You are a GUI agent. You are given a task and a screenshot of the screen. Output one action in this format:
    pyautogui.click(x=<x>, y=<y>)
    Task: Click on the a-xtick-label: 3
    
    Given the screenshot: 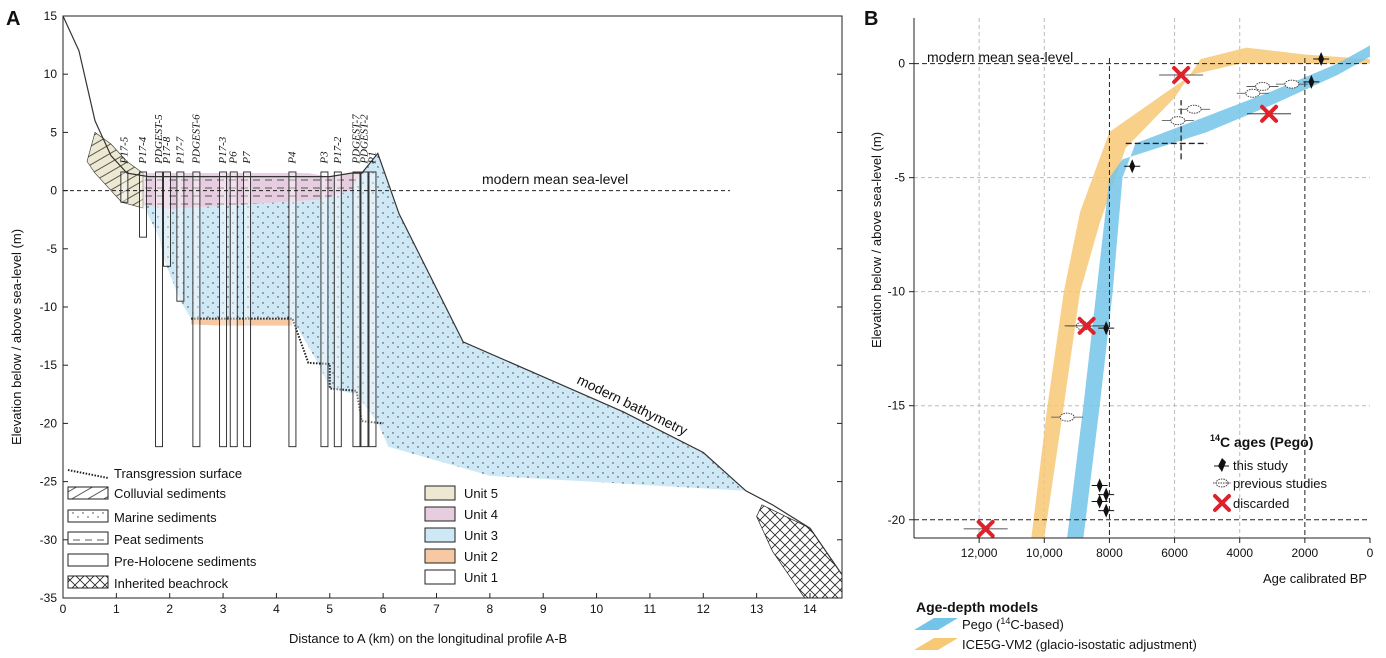 What is the action you would take?
    pyautogui.click(x=223, y=609)
    